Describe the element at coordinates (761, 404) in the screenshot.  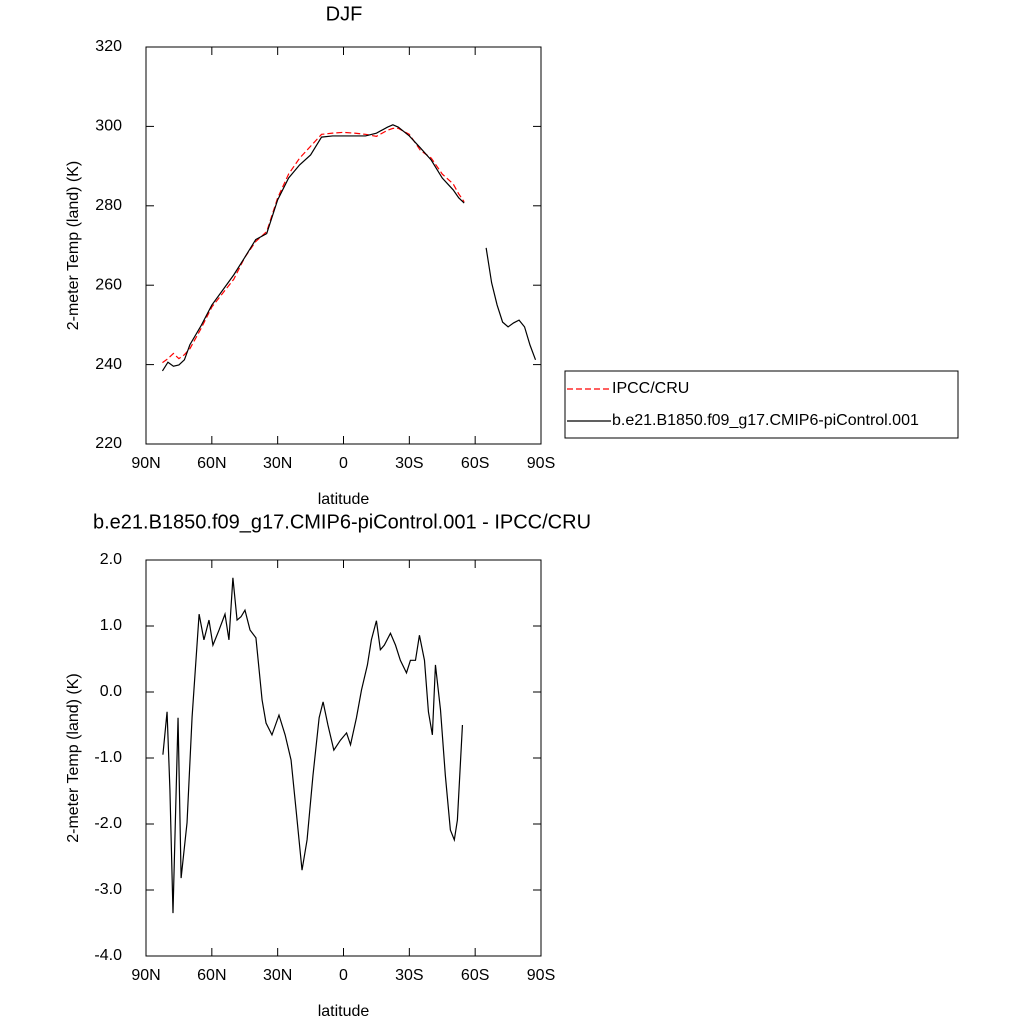
I see `legend-box` at that location.